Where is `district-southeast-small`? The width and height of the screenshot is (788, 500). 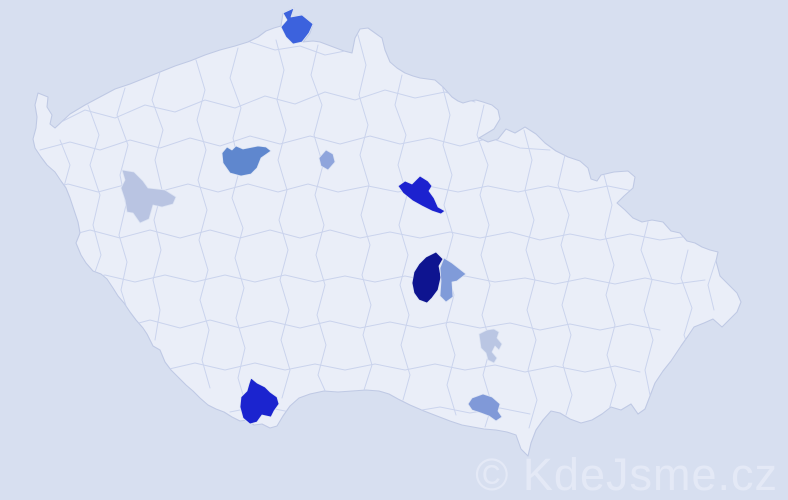
district-southeast-small is located at coordinates (490, 346).